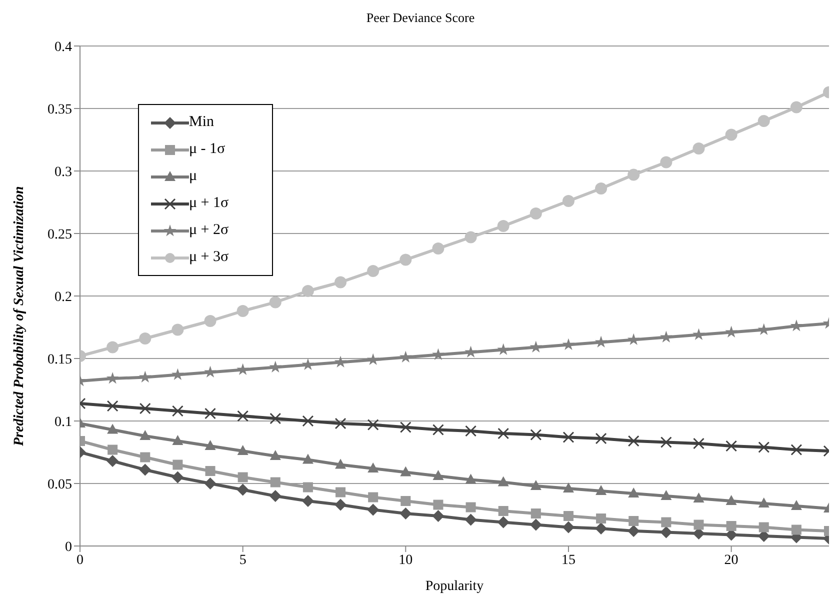 The image size is (833, 602). Describe the element at coordinates (209, 257) in the screenshot. I see `legend-label: μ + 3σ` at that location.